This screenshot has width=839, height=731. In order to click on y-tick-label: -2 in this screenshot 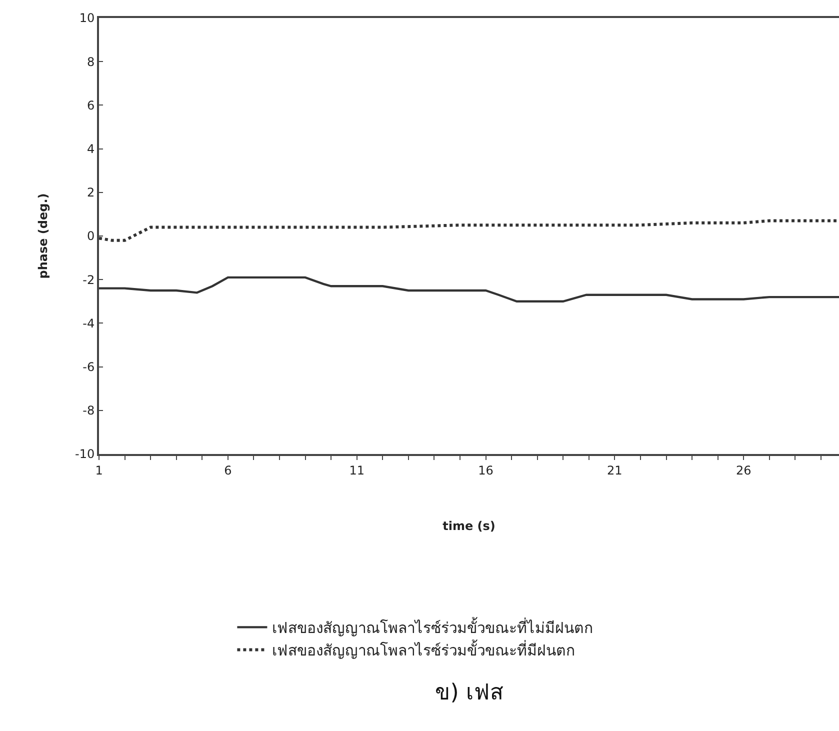, I will do `click(88, 279)`.